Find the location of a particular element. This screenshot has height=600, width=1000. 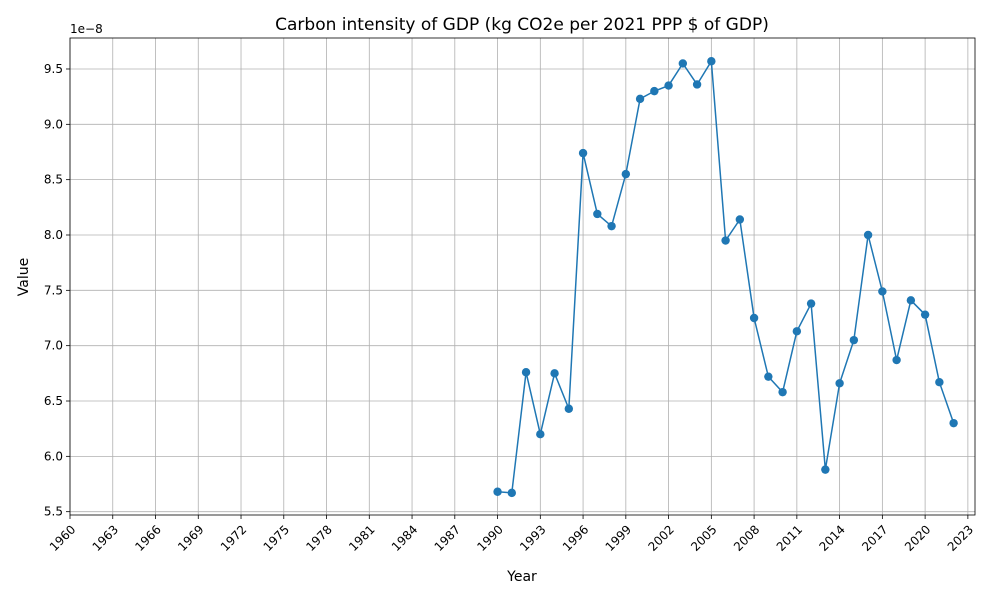

y-tick-label: 9.5 is located at coordinates (53, 69).